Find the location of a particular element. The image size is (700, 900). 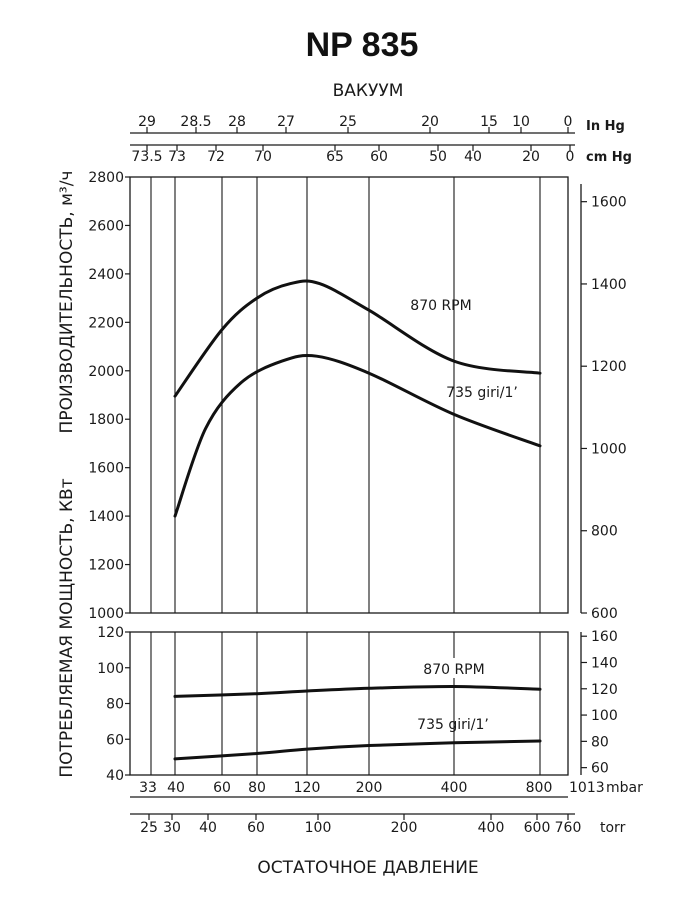

torr-tick-label-40: 40 is located at coordinates (208, 828).